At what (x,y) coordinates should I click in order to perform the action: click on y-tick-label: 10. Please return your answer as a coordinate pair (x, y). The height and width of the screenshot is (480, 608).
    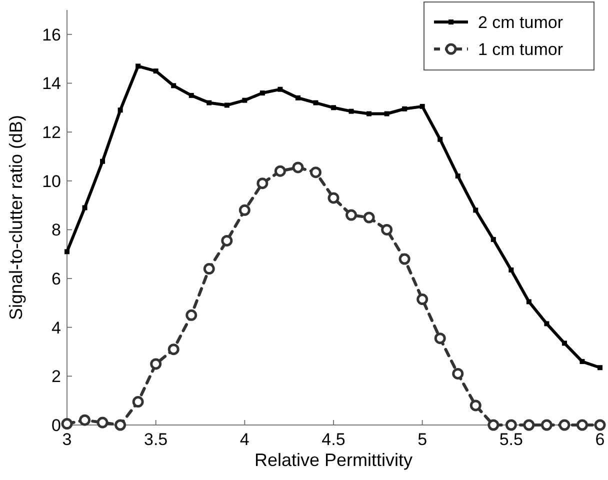
    Looking at the image, I should click on (51, 181).